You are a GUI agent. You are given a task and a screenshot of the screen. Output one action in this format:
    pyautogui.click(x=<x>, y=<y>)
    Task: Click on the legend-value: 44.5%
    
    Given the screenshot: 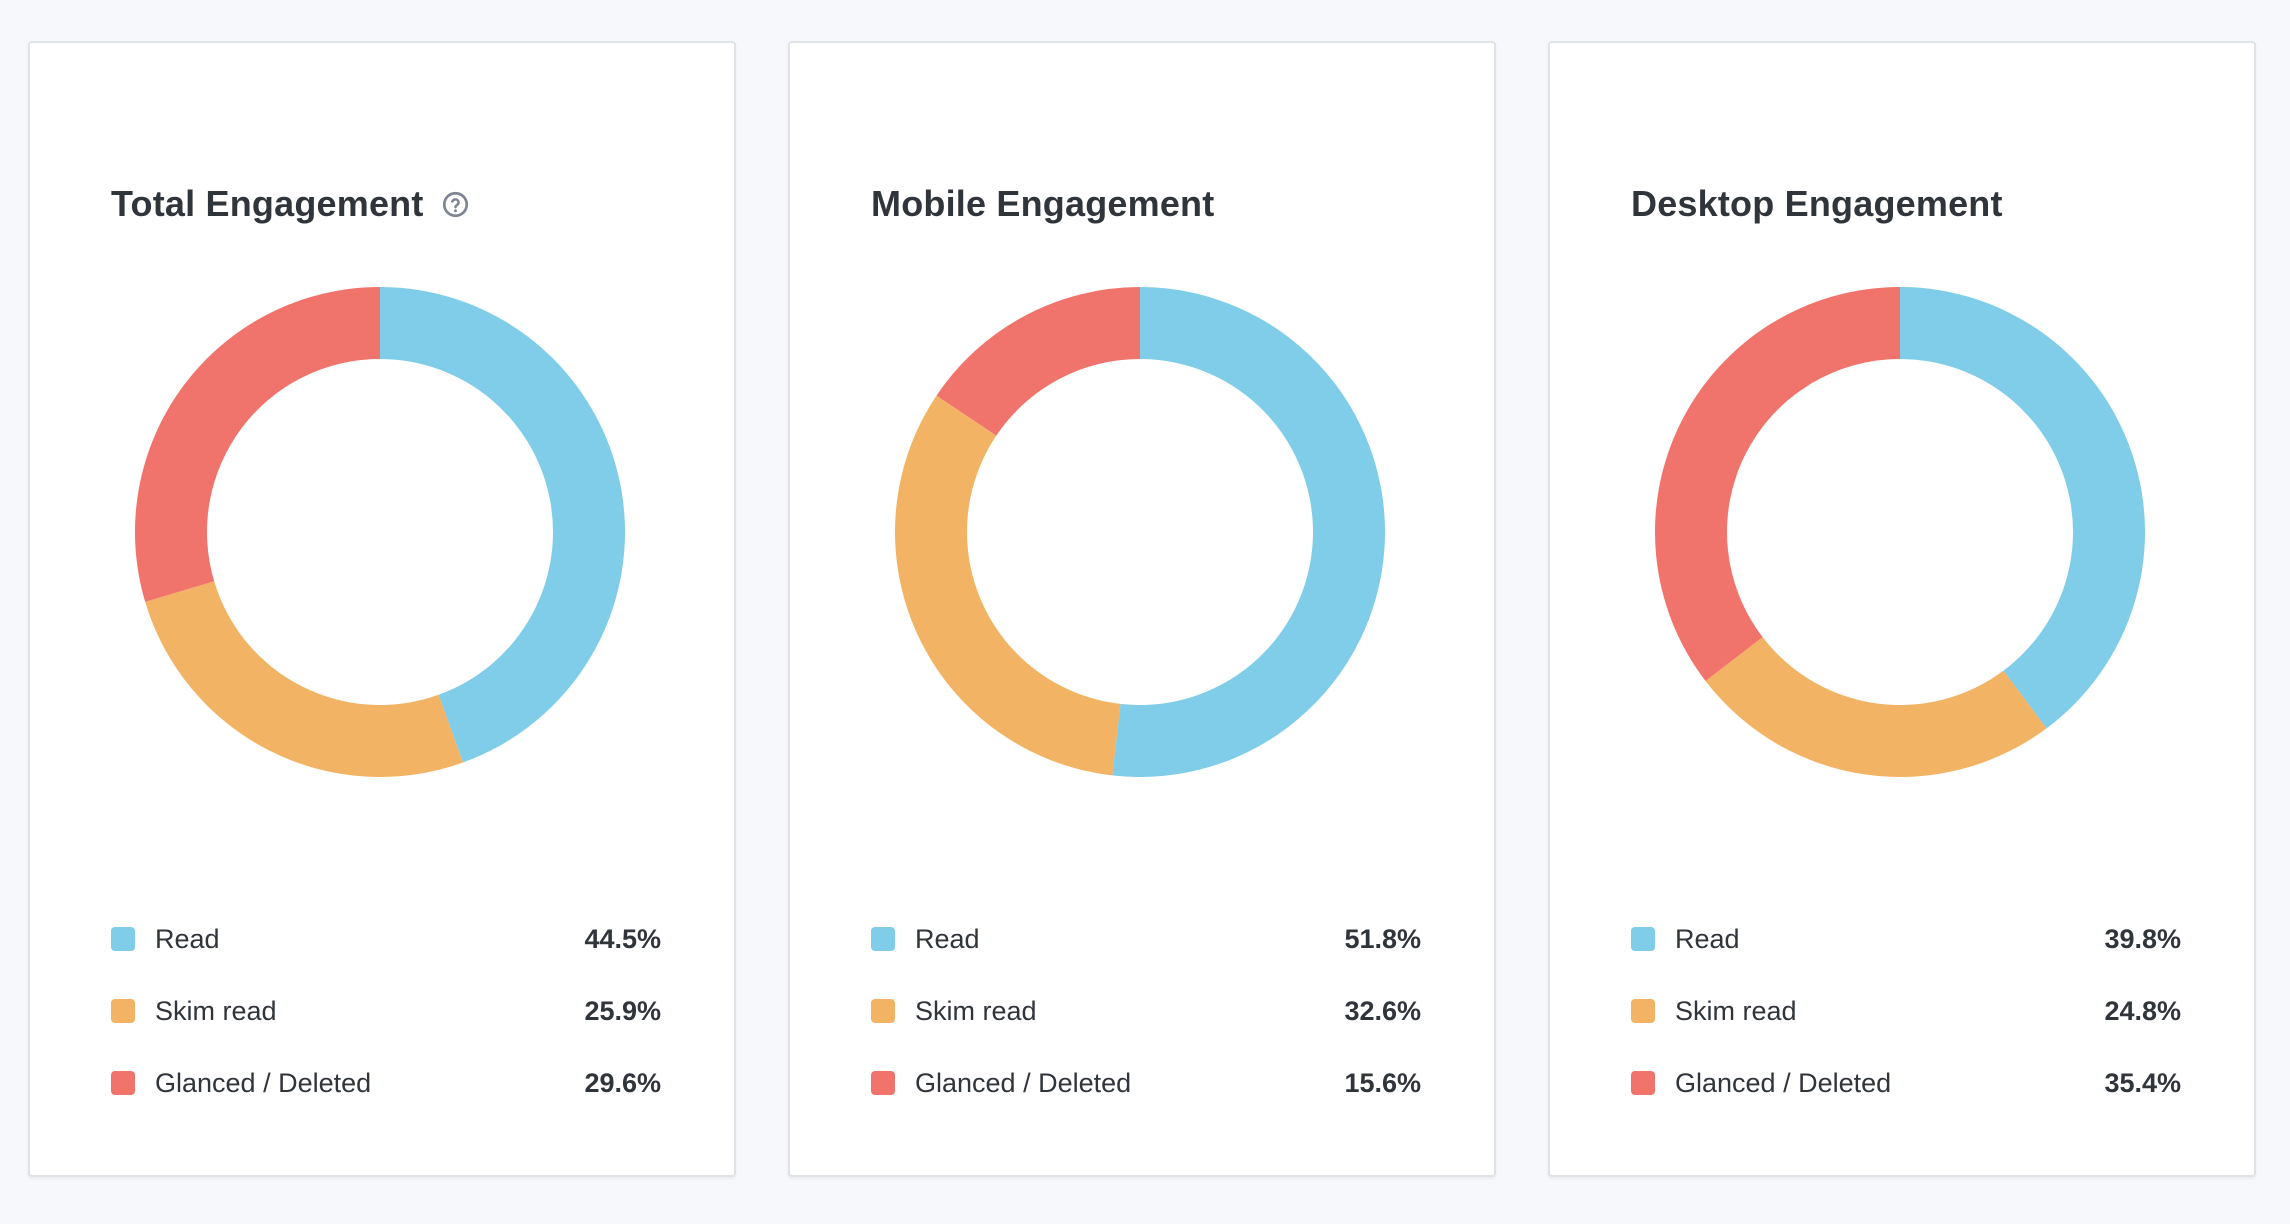 What is the action you would take?
    pyautogui.click(x=622, y=939)
    